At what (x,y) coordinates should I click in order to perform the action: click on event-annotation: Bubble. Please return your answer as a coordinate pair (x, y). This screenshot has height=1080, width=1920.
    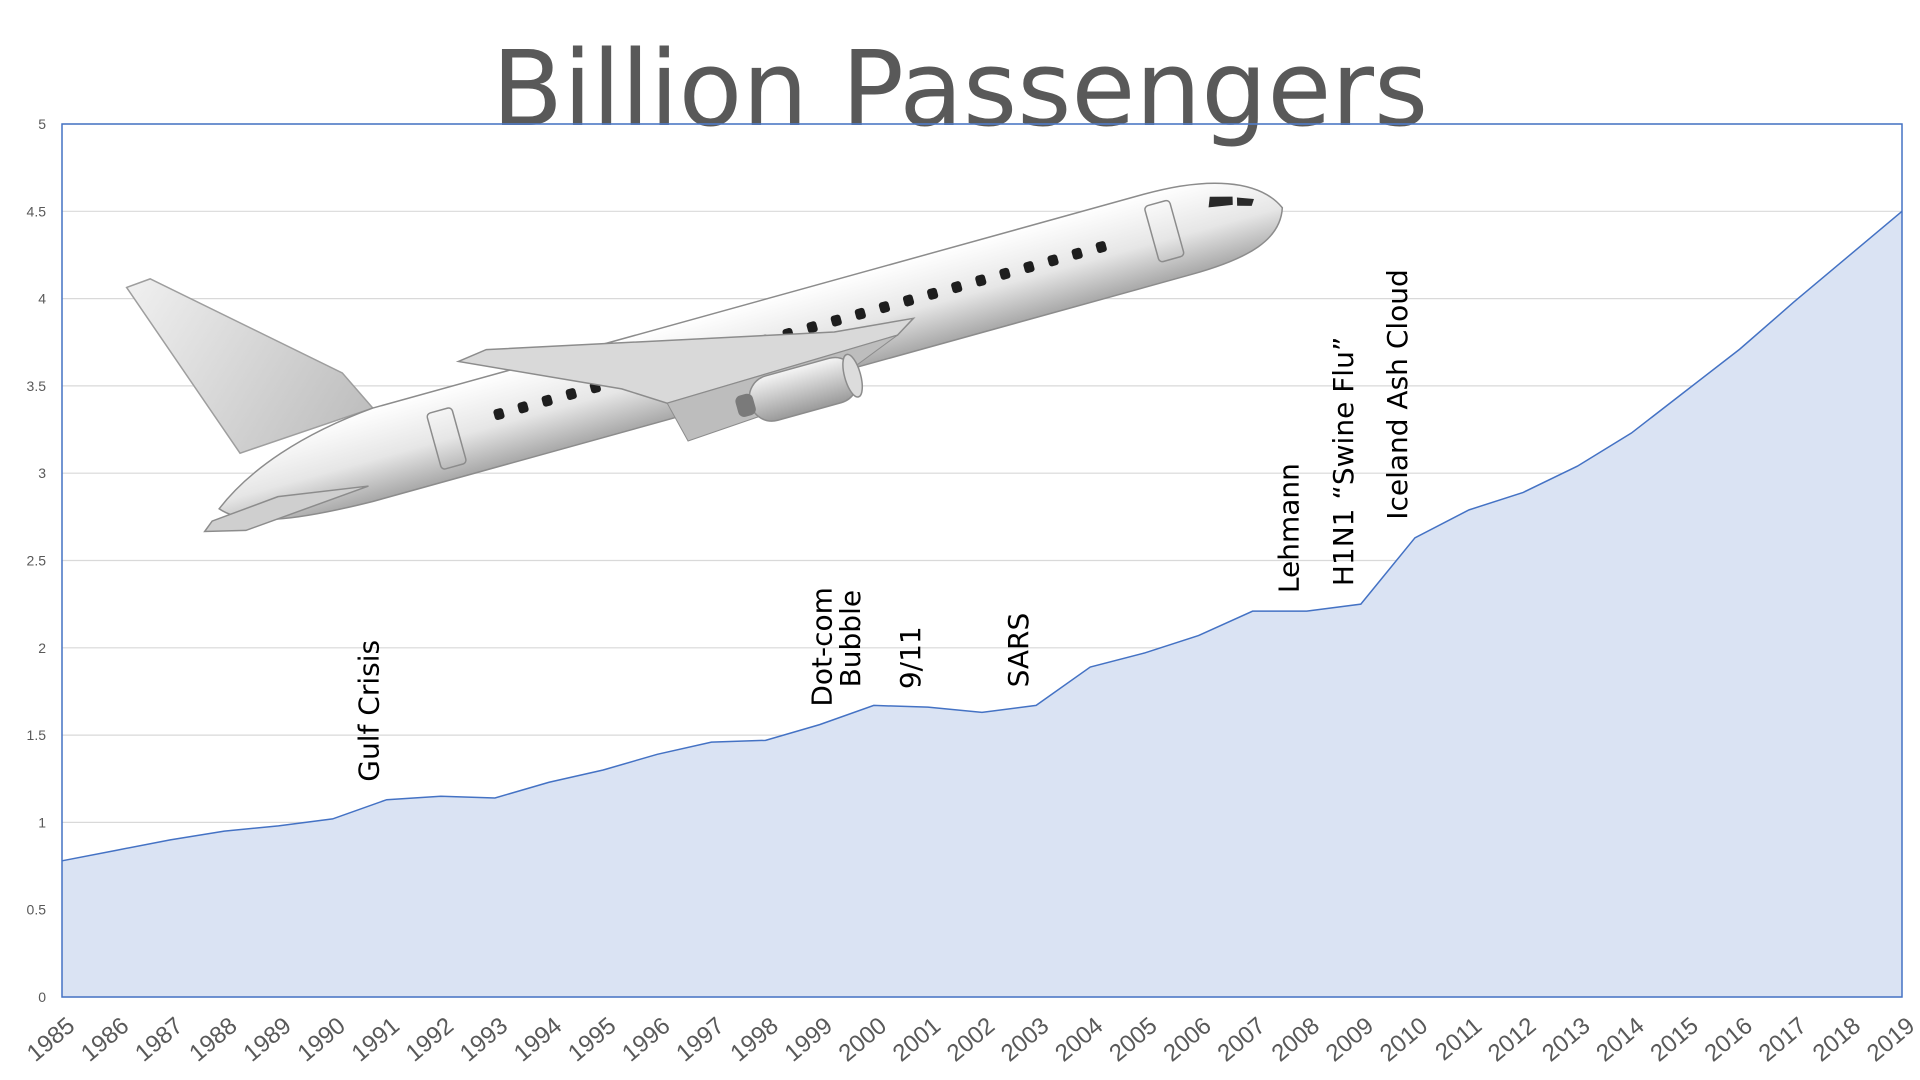
    Looking at the image, I should click on (850, 639).